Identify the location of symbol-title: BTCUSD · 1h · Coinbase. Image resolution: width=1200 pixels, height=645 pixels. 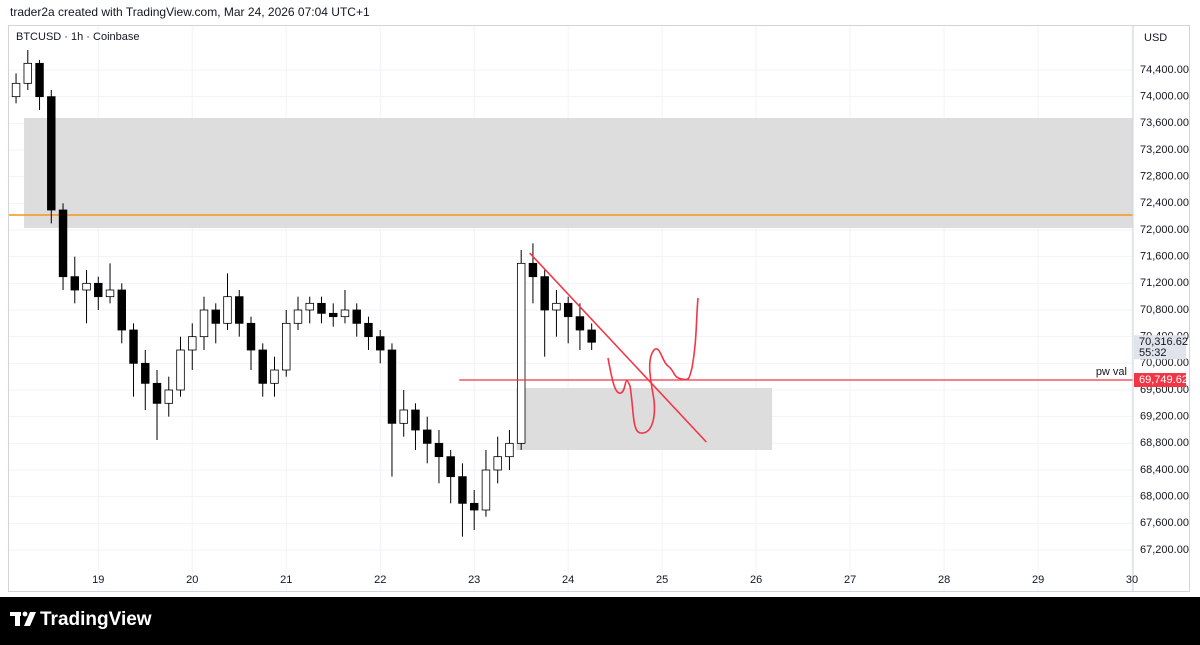
(78, 37).